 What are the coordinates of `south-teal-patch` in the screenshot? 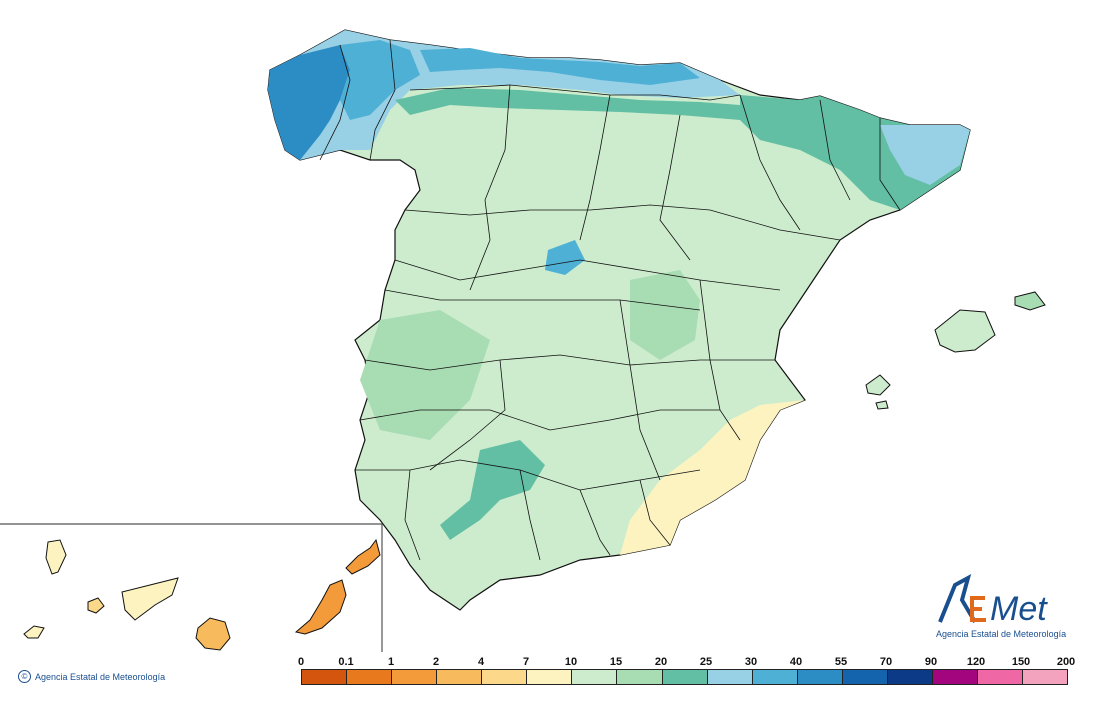 It's located at (492, 490).